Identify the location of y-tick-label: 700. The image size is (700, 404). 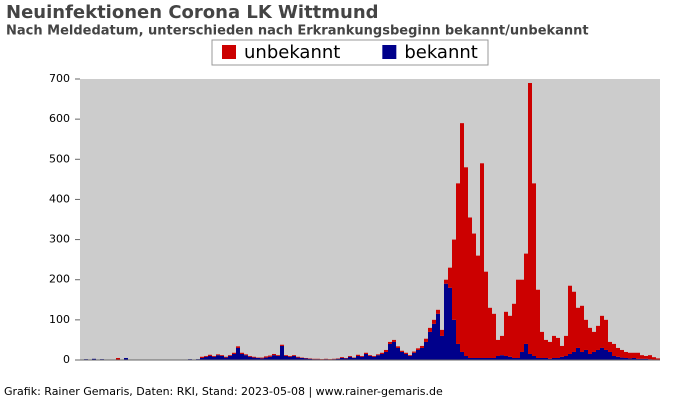
(59, 78).